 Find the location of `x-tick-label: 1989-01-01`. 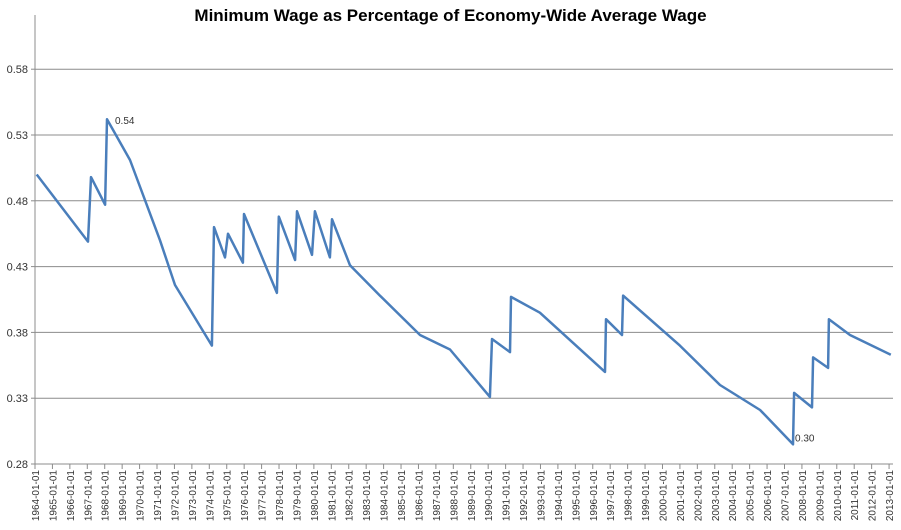

x-tick-label: 1989-01-01 is located at coordinates (472, 496).